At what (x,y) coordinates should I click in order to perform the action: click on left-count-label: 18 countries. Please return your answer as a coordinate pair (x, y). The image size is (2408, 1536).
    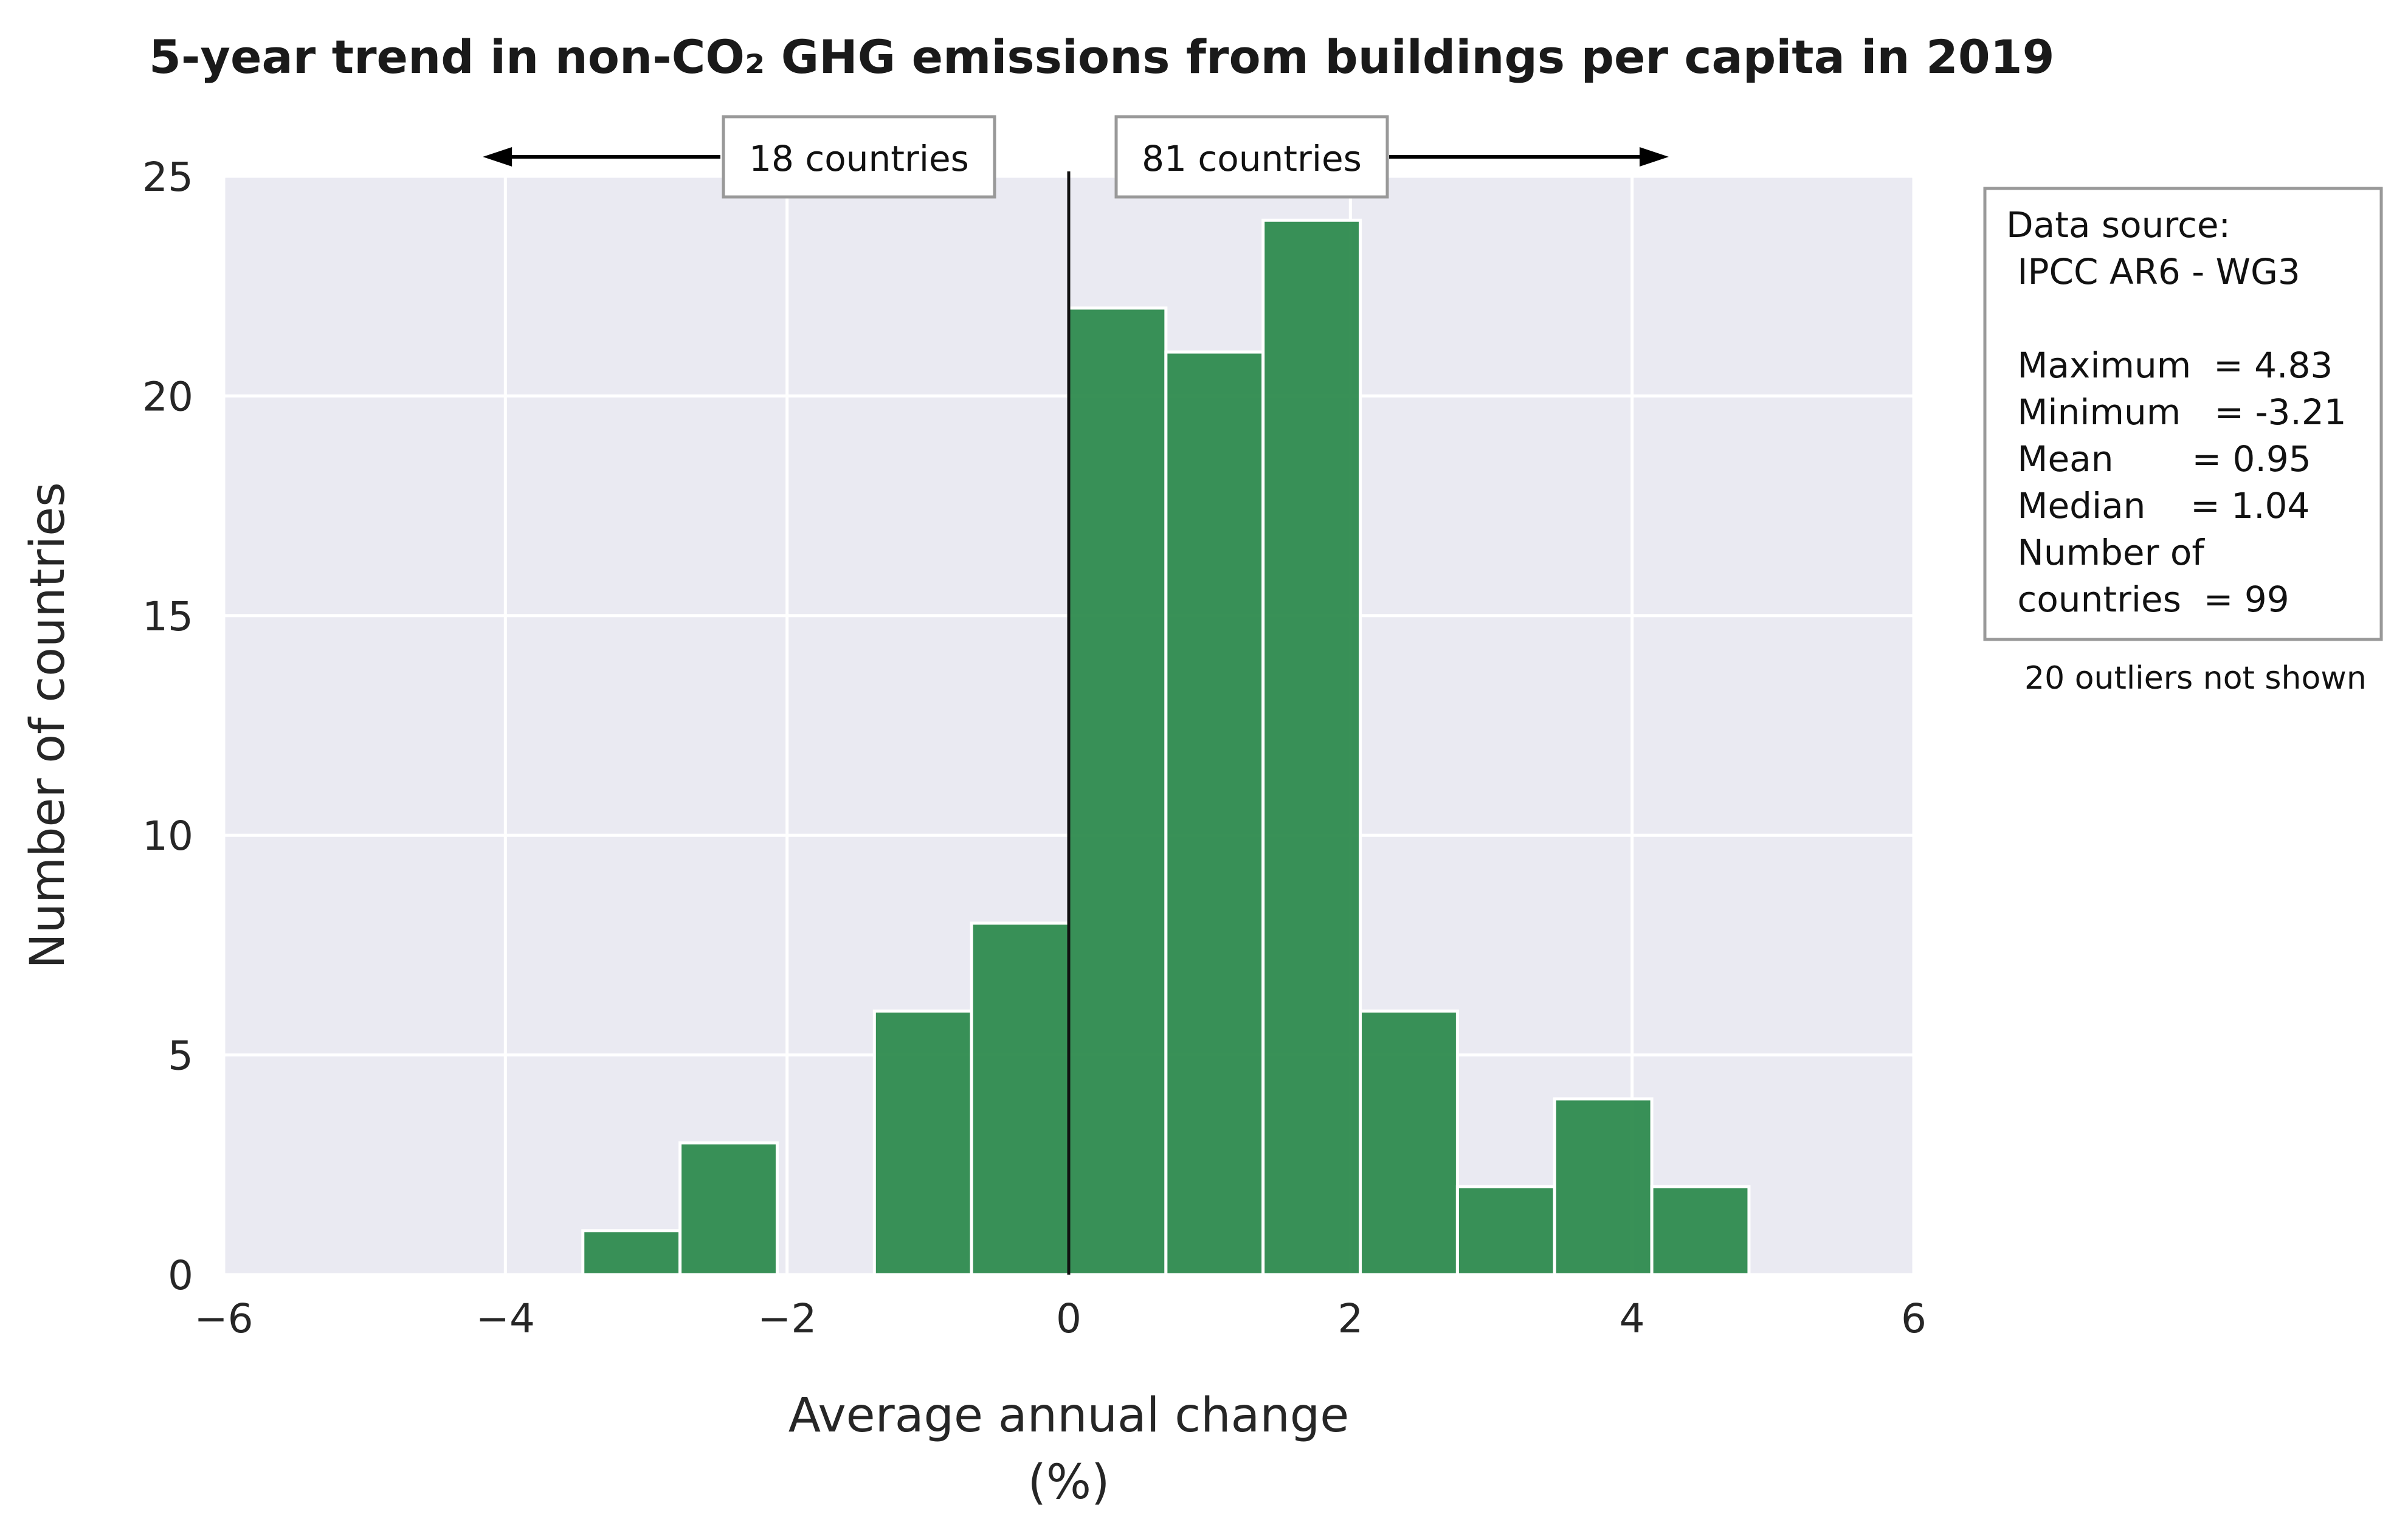
    Looking at the image, I should click on (859, 158).